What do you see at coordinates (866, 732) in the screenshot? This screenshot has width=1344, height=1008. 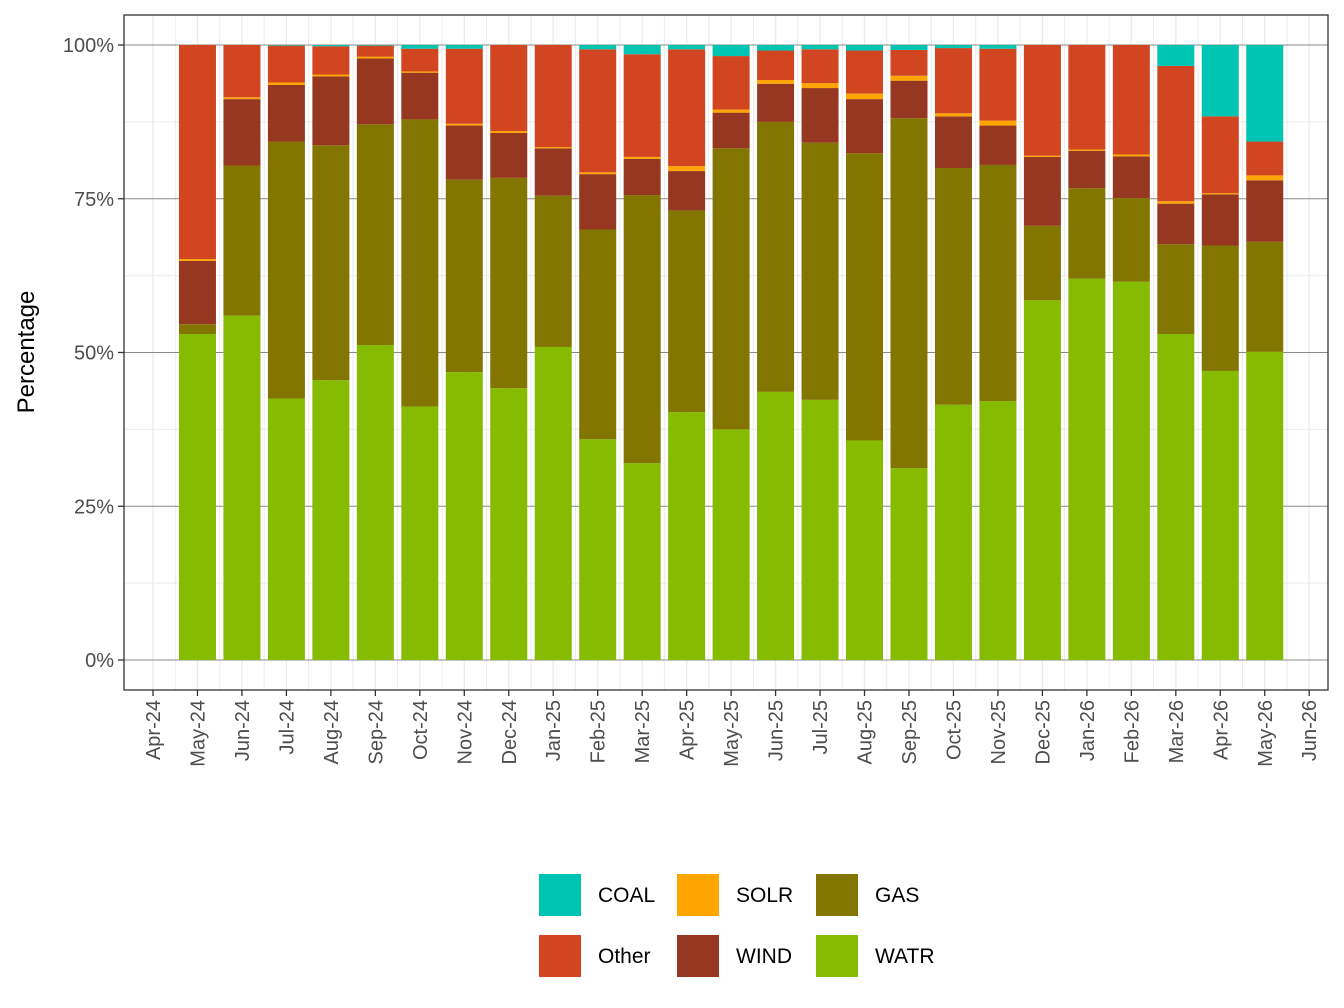 I see `x-tick-label: Aug-25` at bounding box center [866, 732].